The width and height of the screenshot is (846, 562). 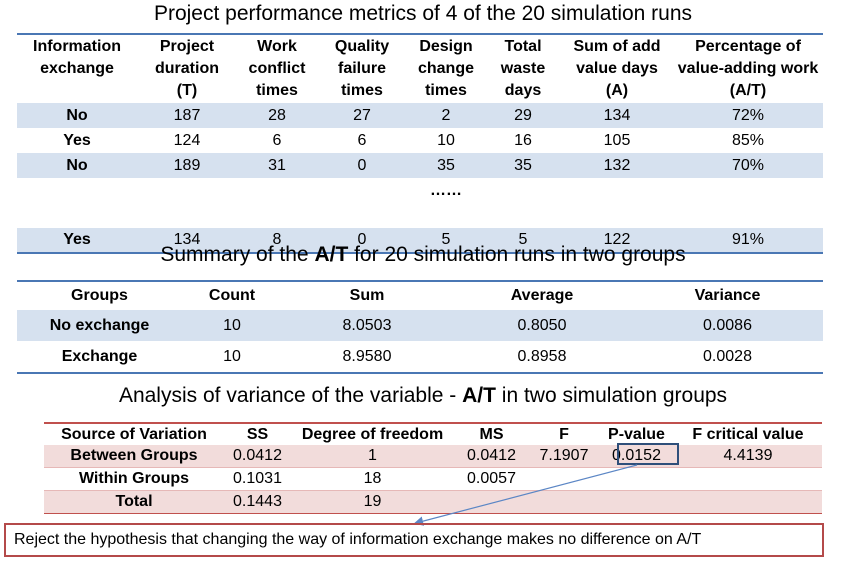 I want to click on cell: 0.0028, so click(x=727, y=356).